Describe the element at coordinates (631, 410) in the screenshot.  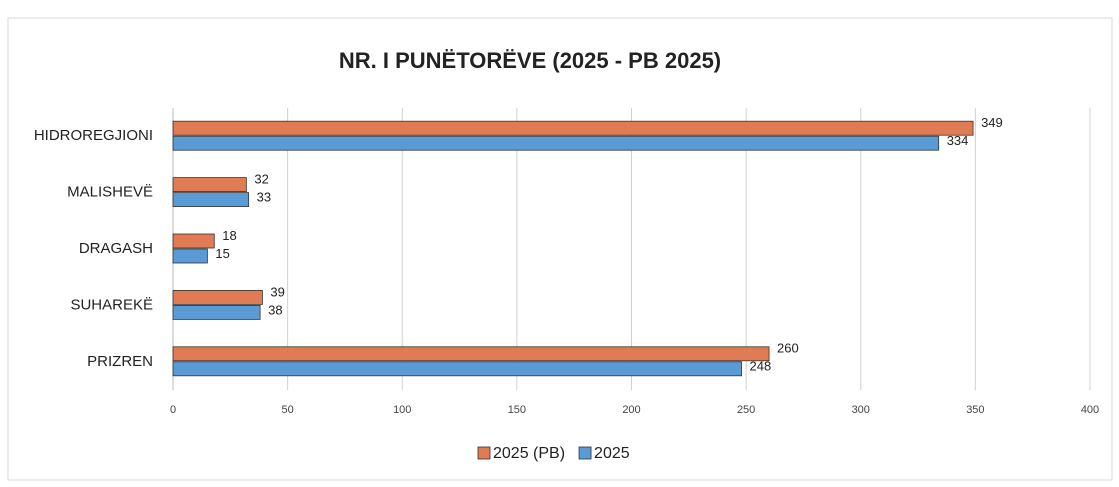
I see `x-tick-label: 200` at that location.